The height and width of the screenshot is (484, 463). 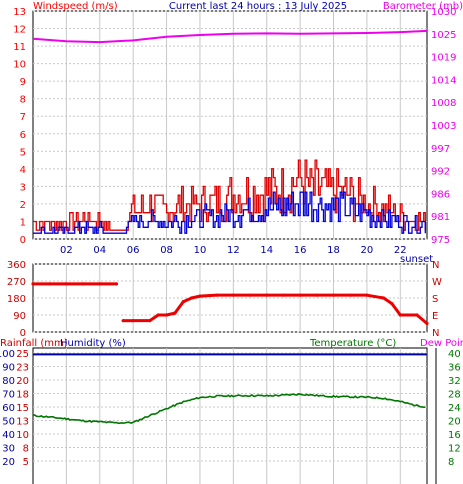 I want to click on humidity-tick-label: 90, so click(x=8, y=368).